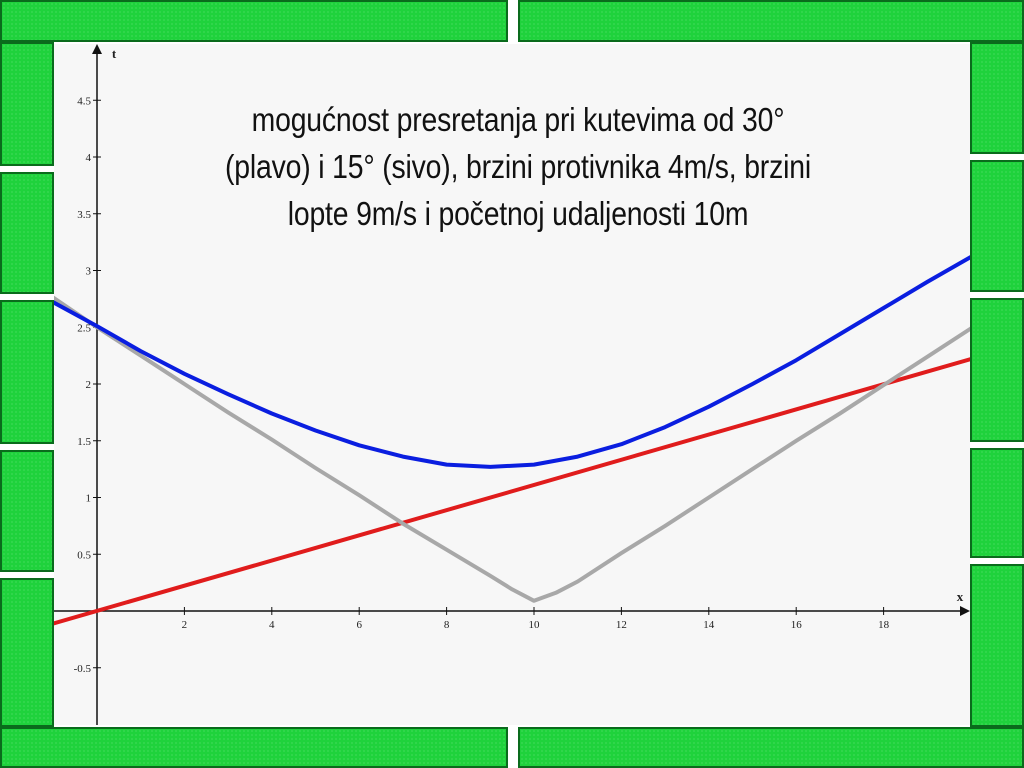  What do you see at coordinates (447, 625) in the screenshot?
I see `x-tick-label: 8` at bounding box center [447, 625].